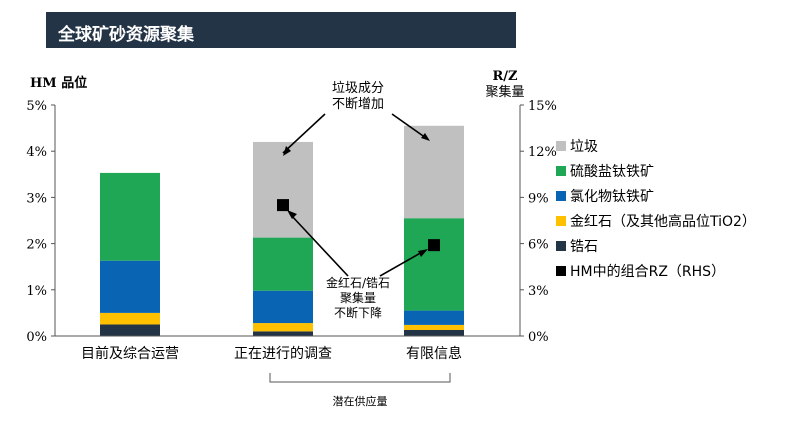 This screenshot has width=797, height=422. What do you see at coordinates (505, 76) in the screenshot?
I see `right-axis-label-line1: R/Z` at bounding box center [505, 76].